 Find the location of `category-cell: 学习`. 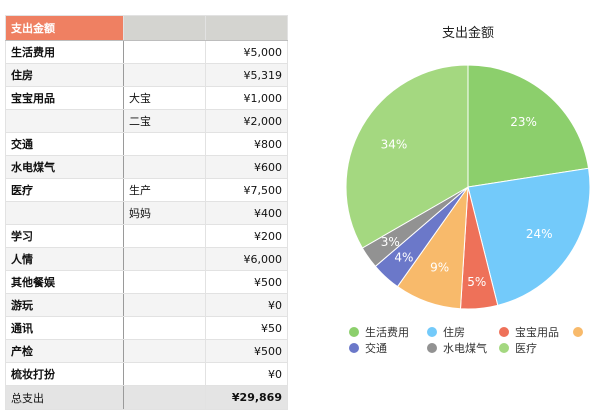

category-cell: 学习 is located at coordinates (64, 236).